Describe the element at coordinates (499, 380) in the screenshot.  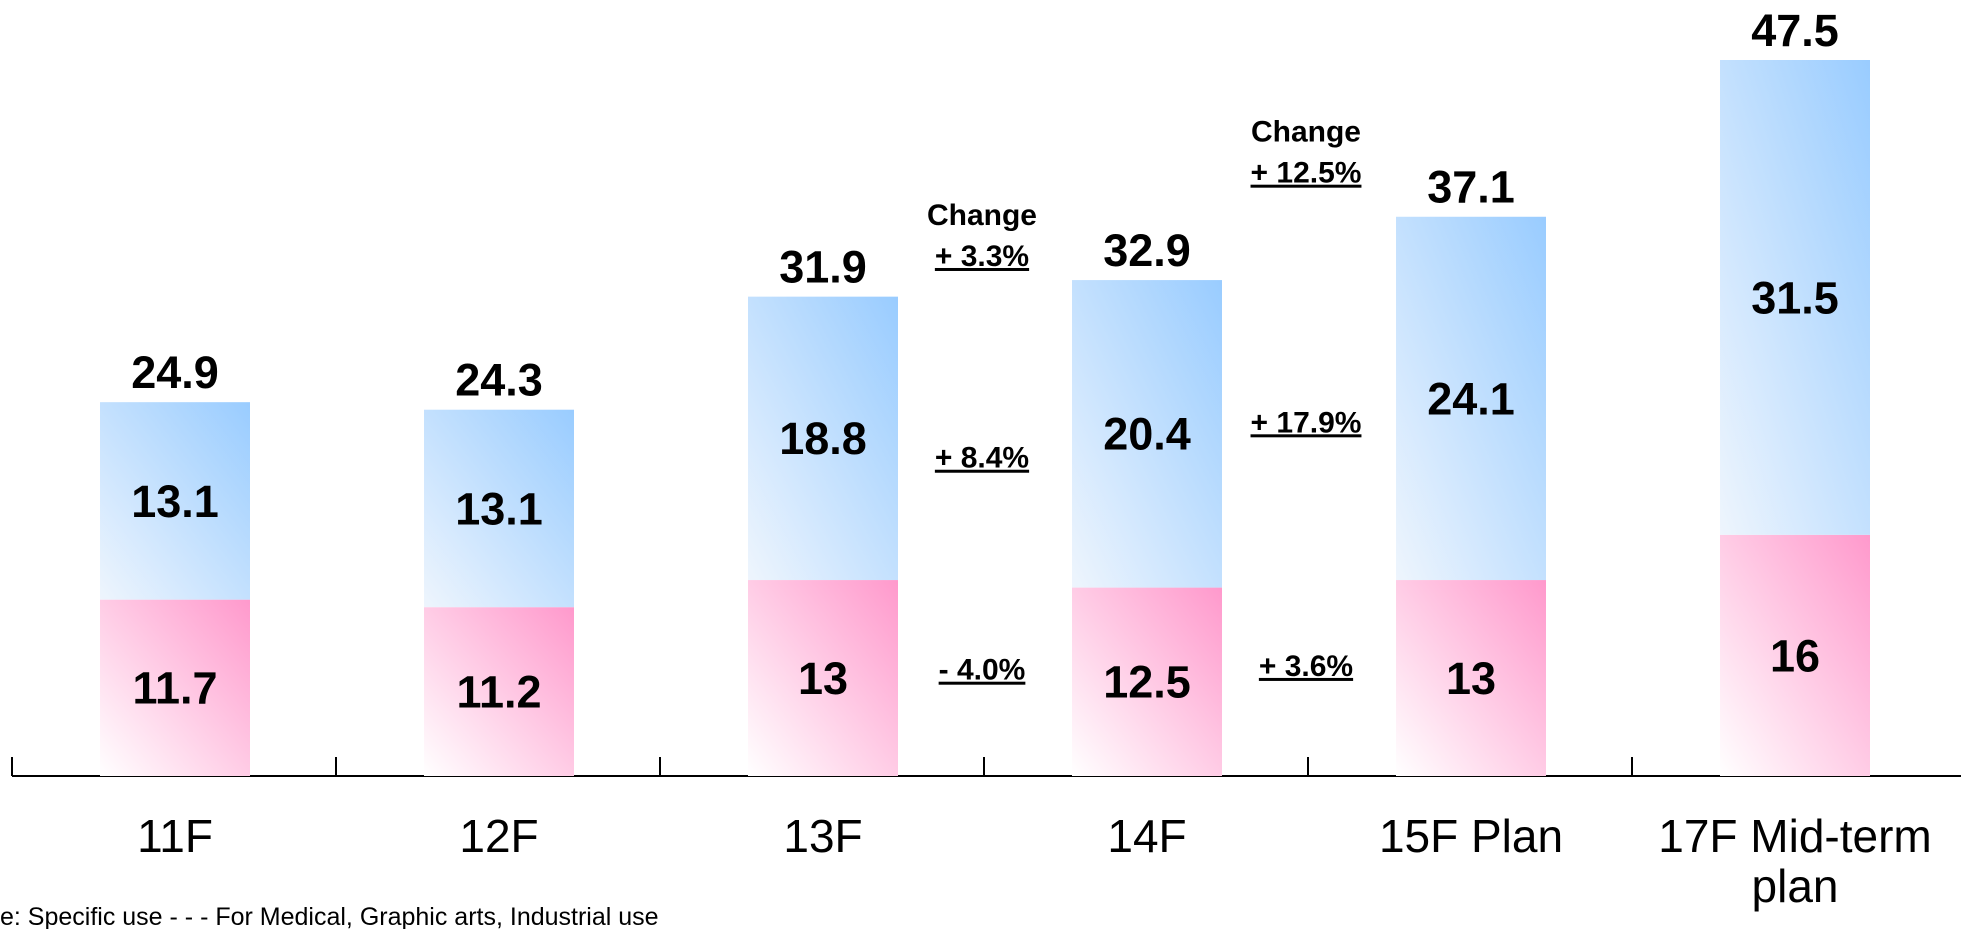
I see `total-label: 24.3` at that location.